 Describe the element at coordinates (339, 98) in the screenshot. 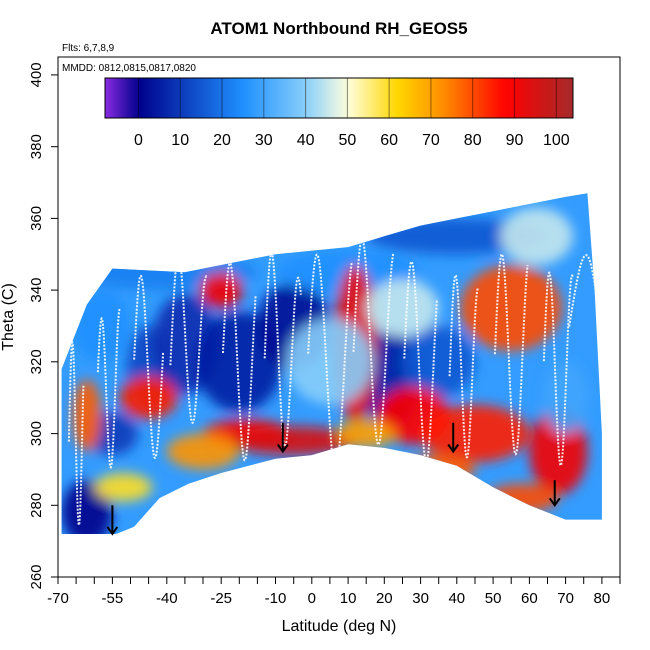

I see `colorbar-gradient` at that location.